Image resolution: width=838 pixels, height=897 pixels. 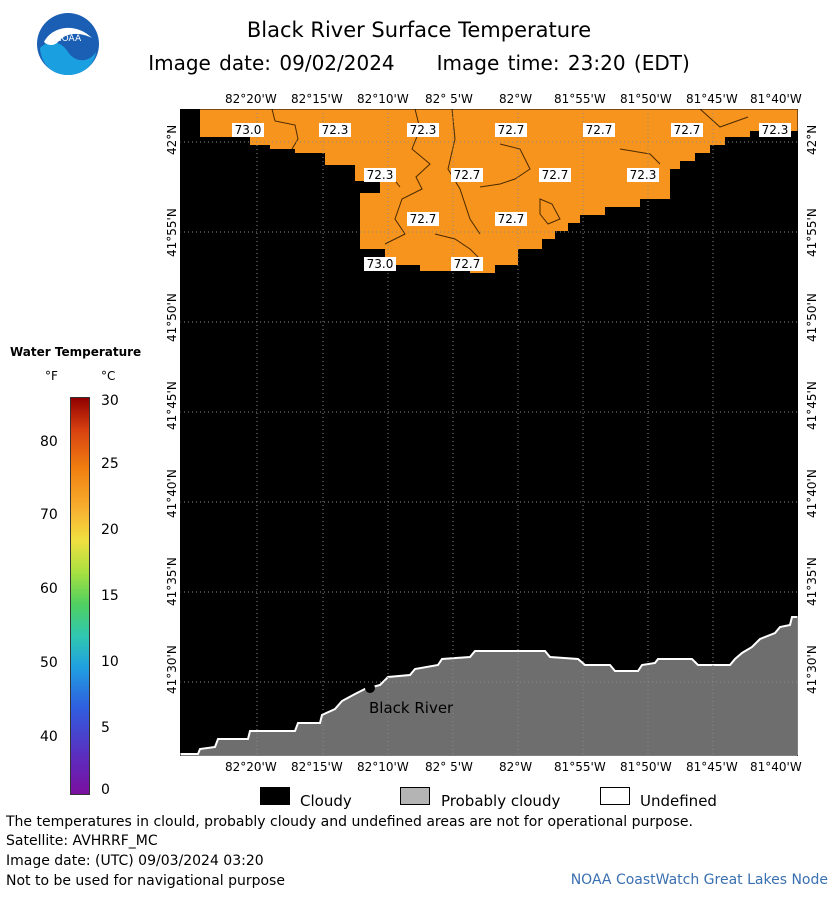 What do you see at coordinates (415, 796) in the screenshot?
I see `probably-cloudy-swatch` at bounding box center [415, 796].